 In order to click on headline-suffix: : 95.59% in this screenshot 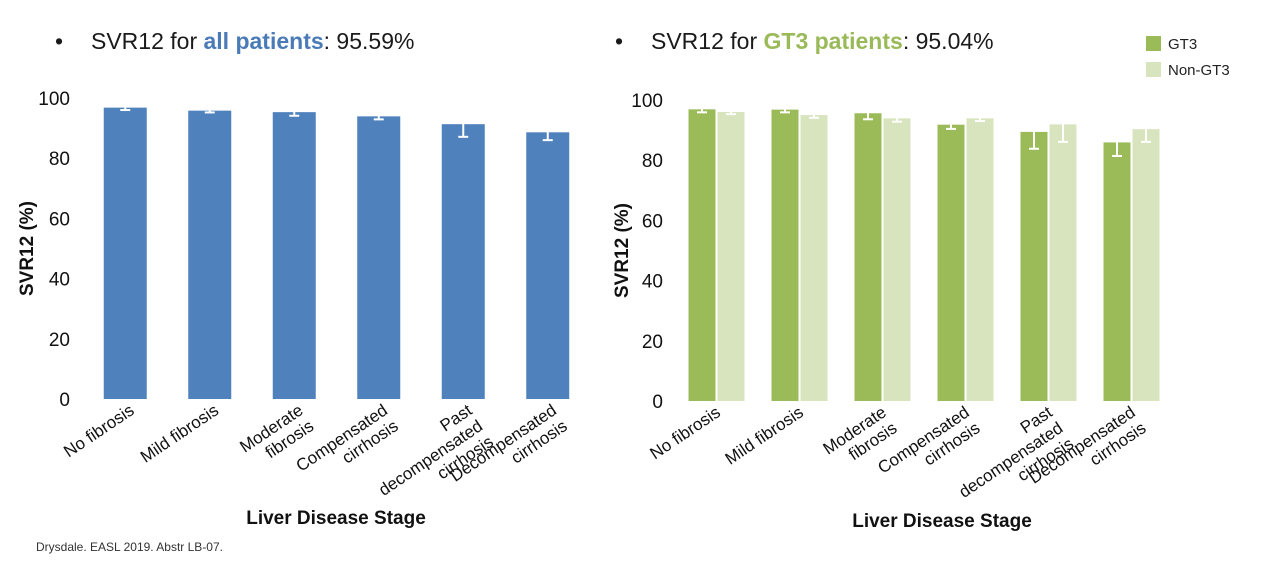, I will do `click(369, 41)`.